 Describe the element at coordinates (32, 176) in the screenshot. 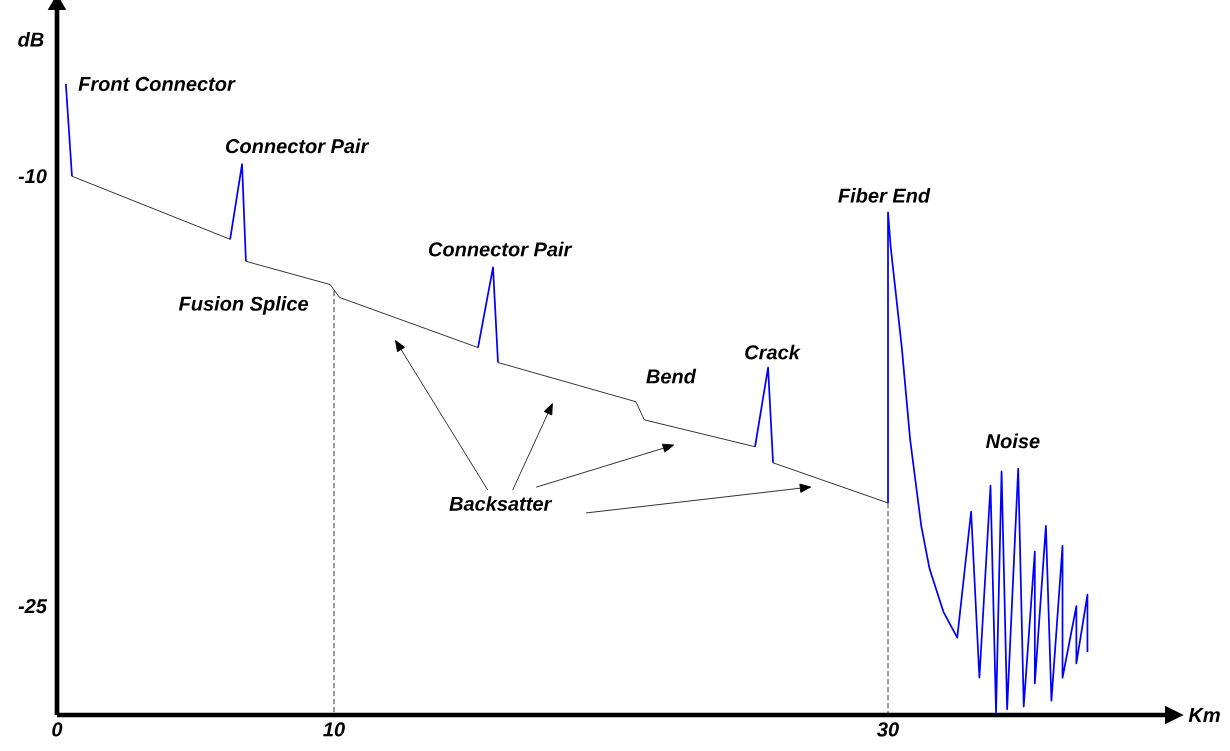

I see `y-tick-label: -10` at that location.